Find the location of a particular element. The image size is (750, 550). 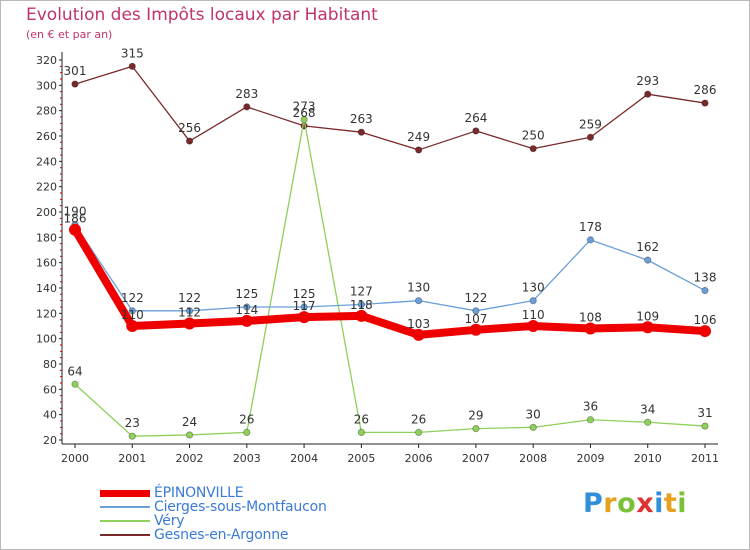

data-label: 114 is located at coordinates (246, 310).